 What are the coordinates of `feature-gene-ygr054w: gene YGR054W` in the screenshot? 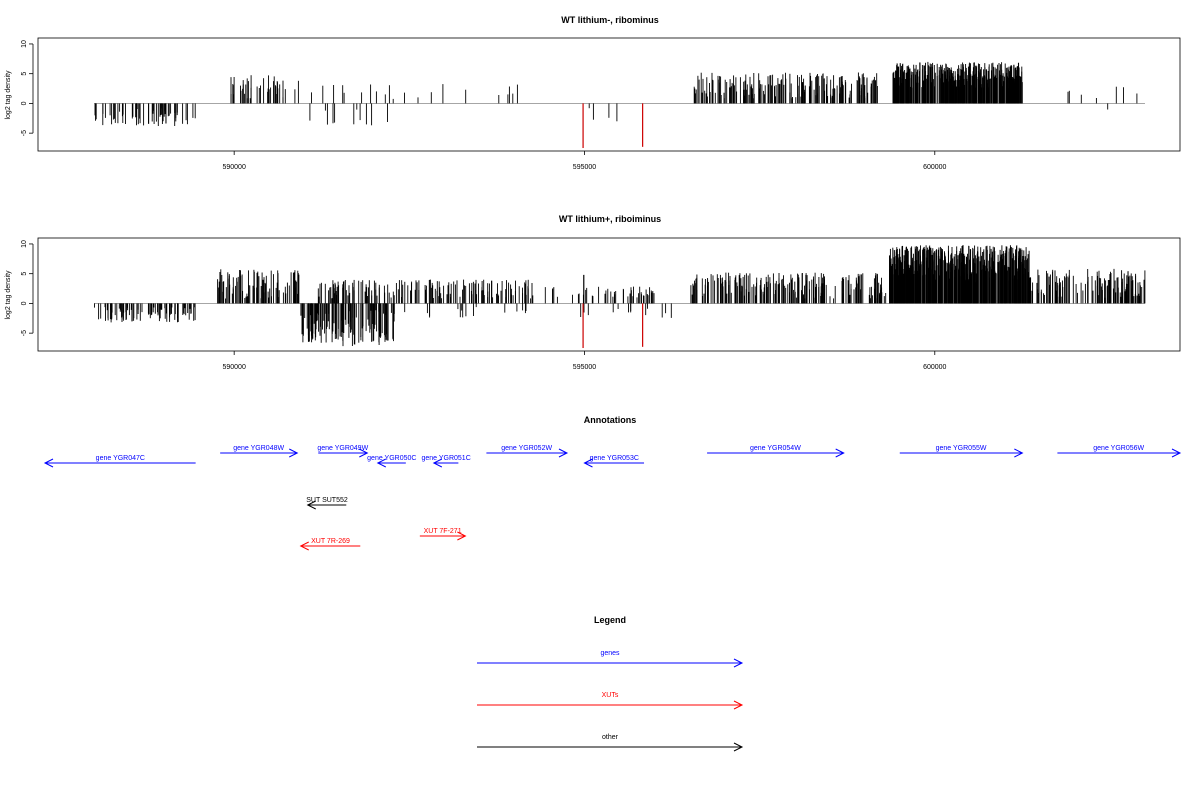 It's located at (776, 451).